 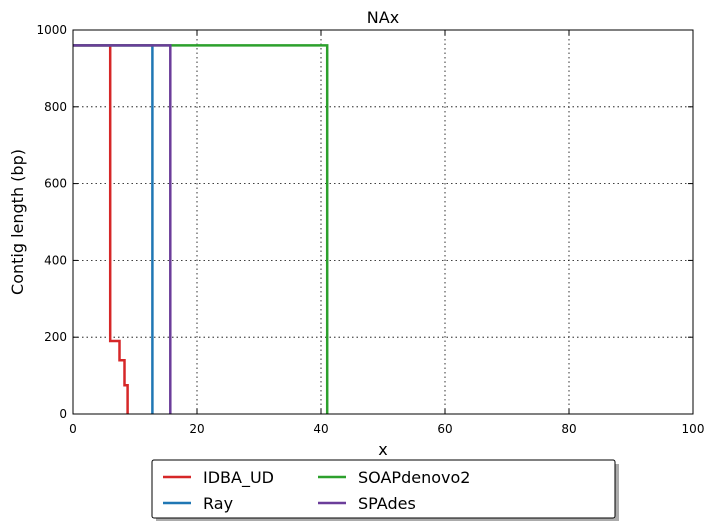 I want to click on legend-item-soapdenovo2: SOAPdenovo2, so click(x=394, y=477).